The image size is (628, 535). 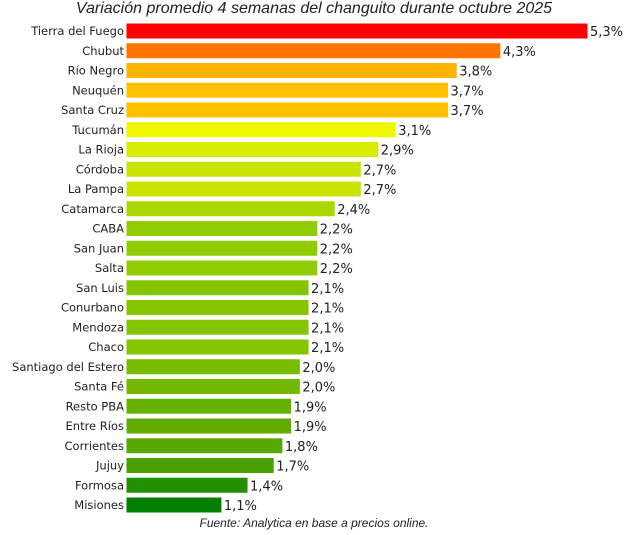 What do you see at coordinates (98, 327) in the screenshot?
I see `category-label: Mendoza` at bounding box center [98, 327].